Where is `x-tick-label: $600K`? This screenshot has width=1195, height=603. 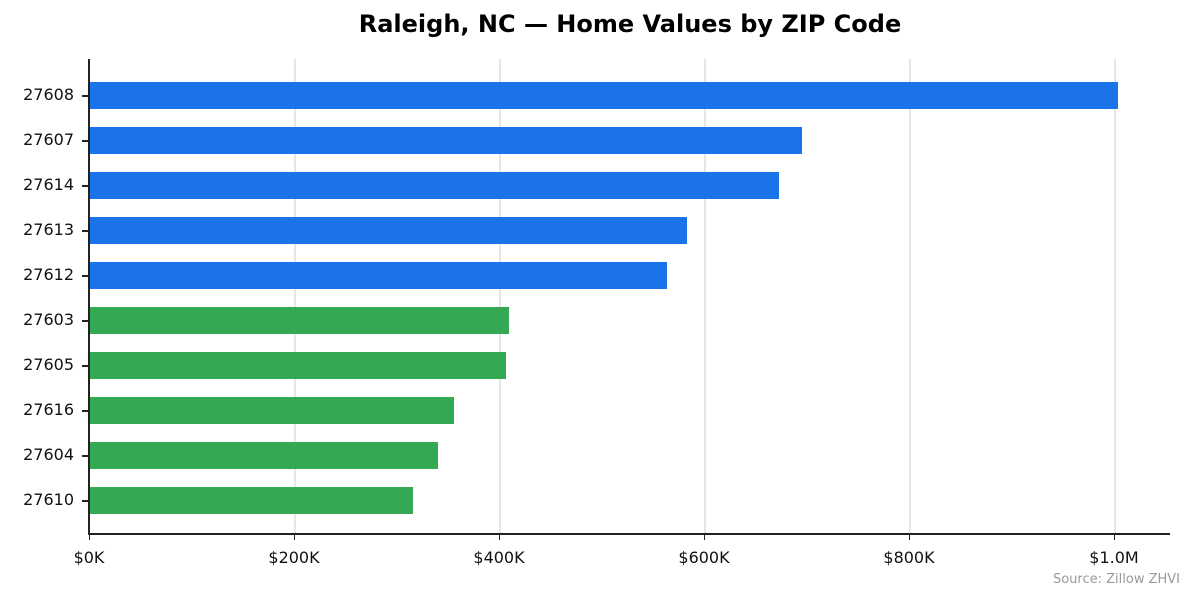 x-tick-label: $600K is located at coordinates (704, 557).